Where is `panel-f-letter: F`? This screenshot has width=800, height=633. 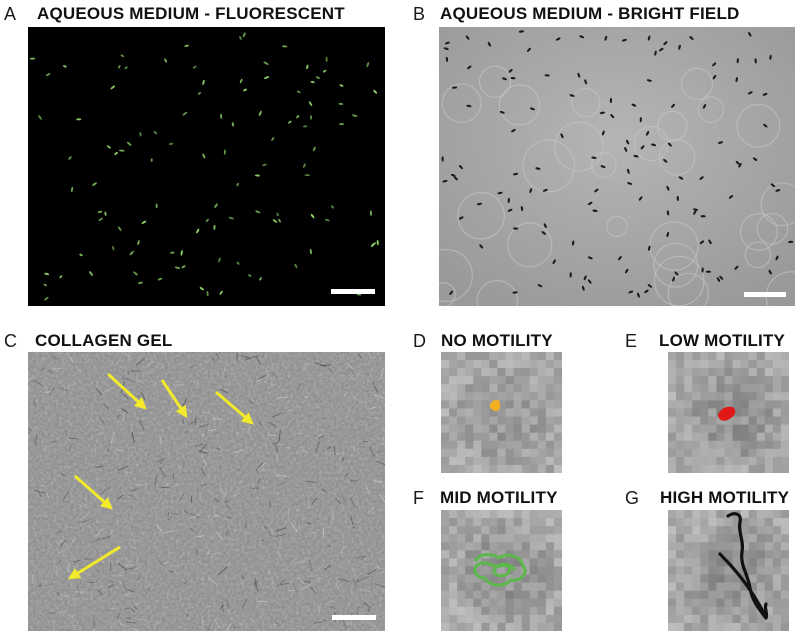
panel-f-letter: F is located at coordinates (418, 498).